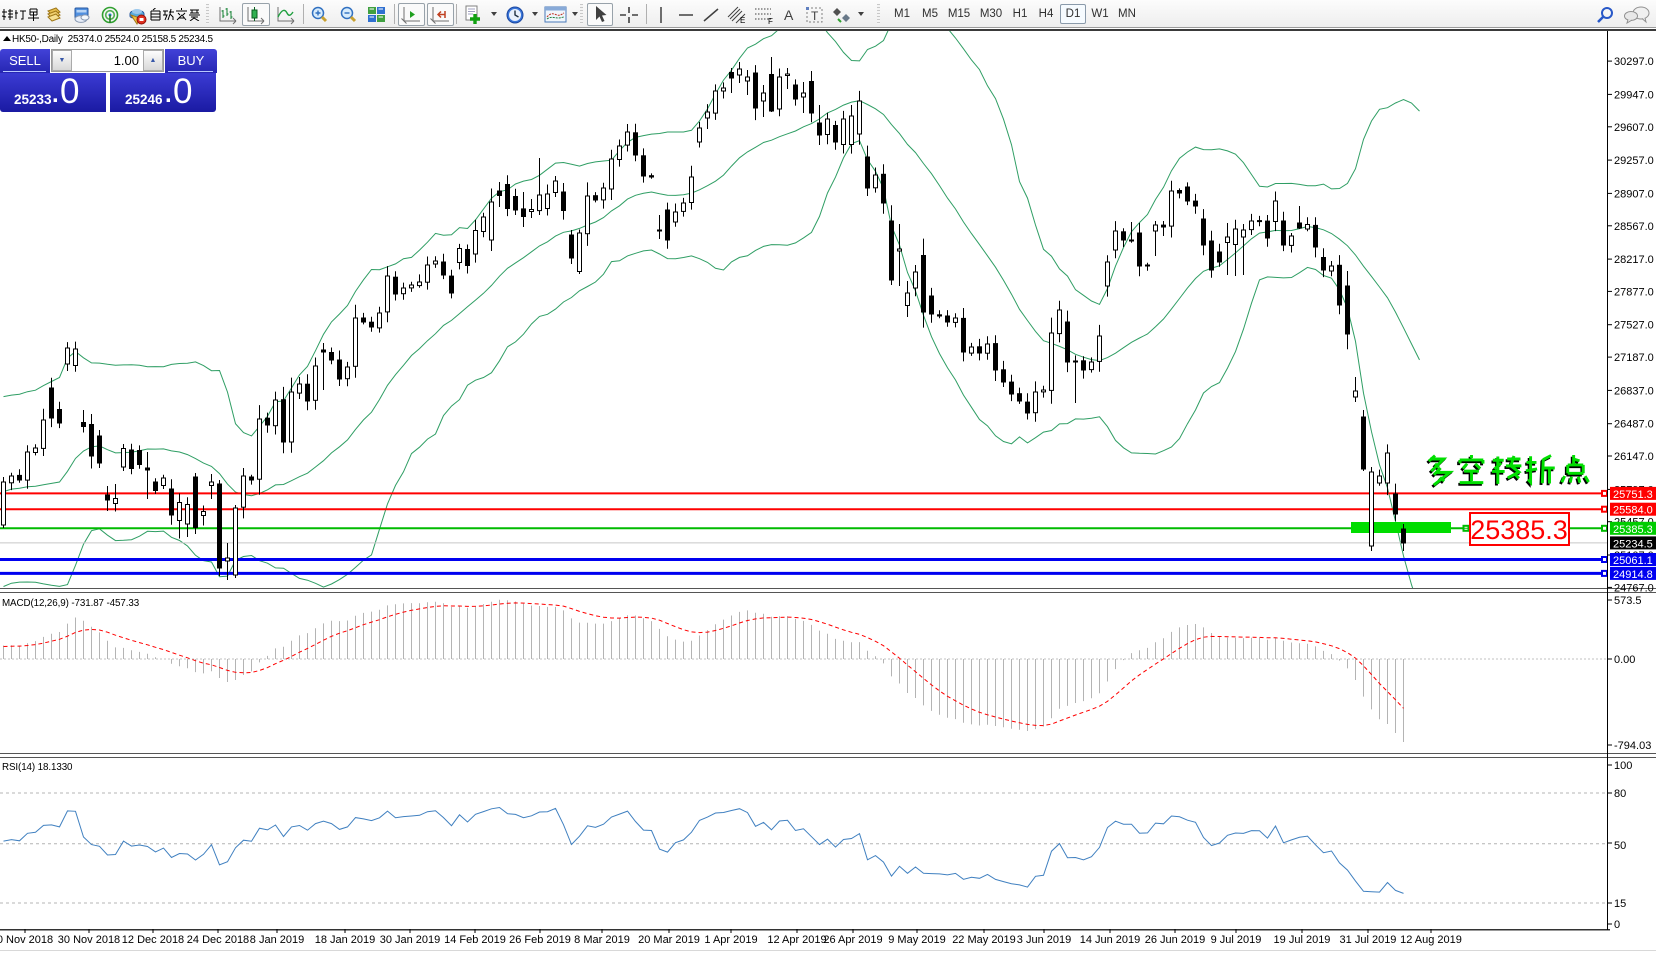 The height and width of the screenshot is (953, 1656). What do you see at coordinates (1634, 194) in the screenshot?
I see `svg-text: 28907.0` at bounding box center [1634, 194].